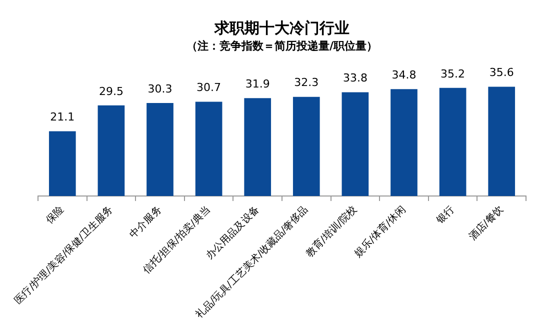  I want to click on data-label: 35.2, so click(453, 73).